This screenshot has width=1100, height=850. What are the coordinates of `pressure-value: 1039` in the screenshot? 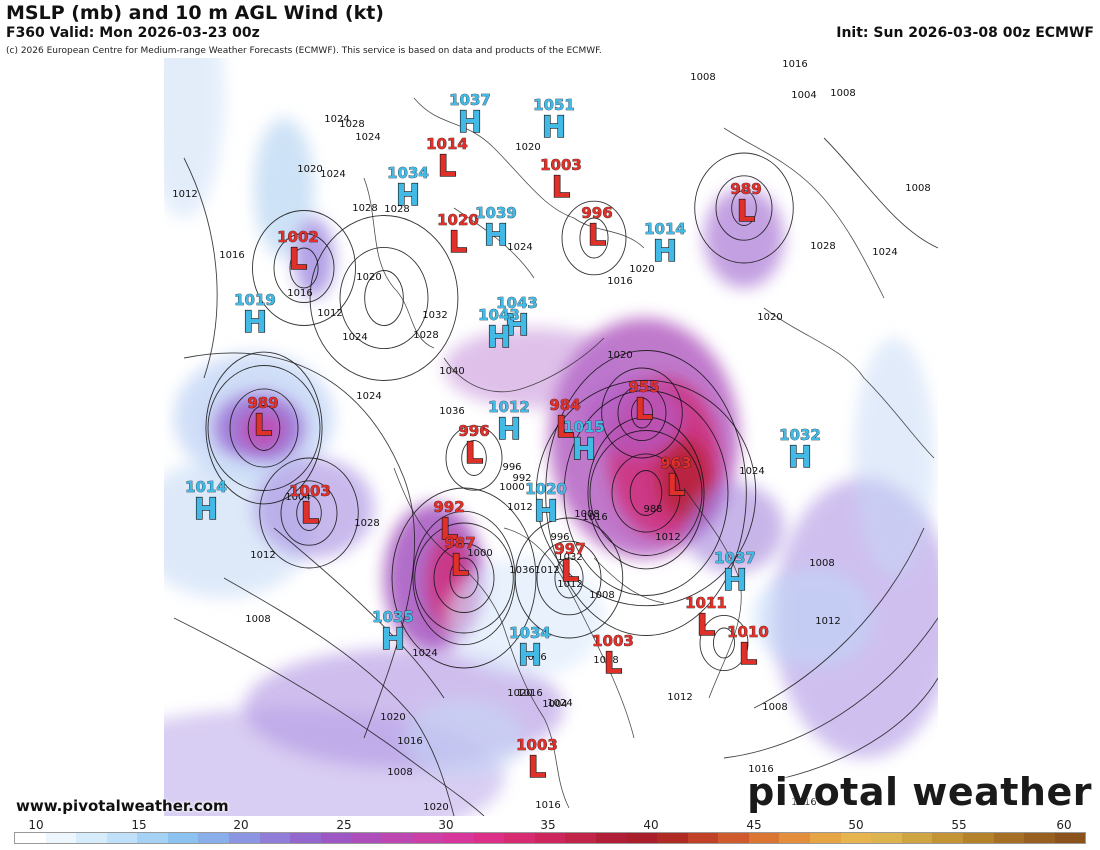 It's located at (496, 213).